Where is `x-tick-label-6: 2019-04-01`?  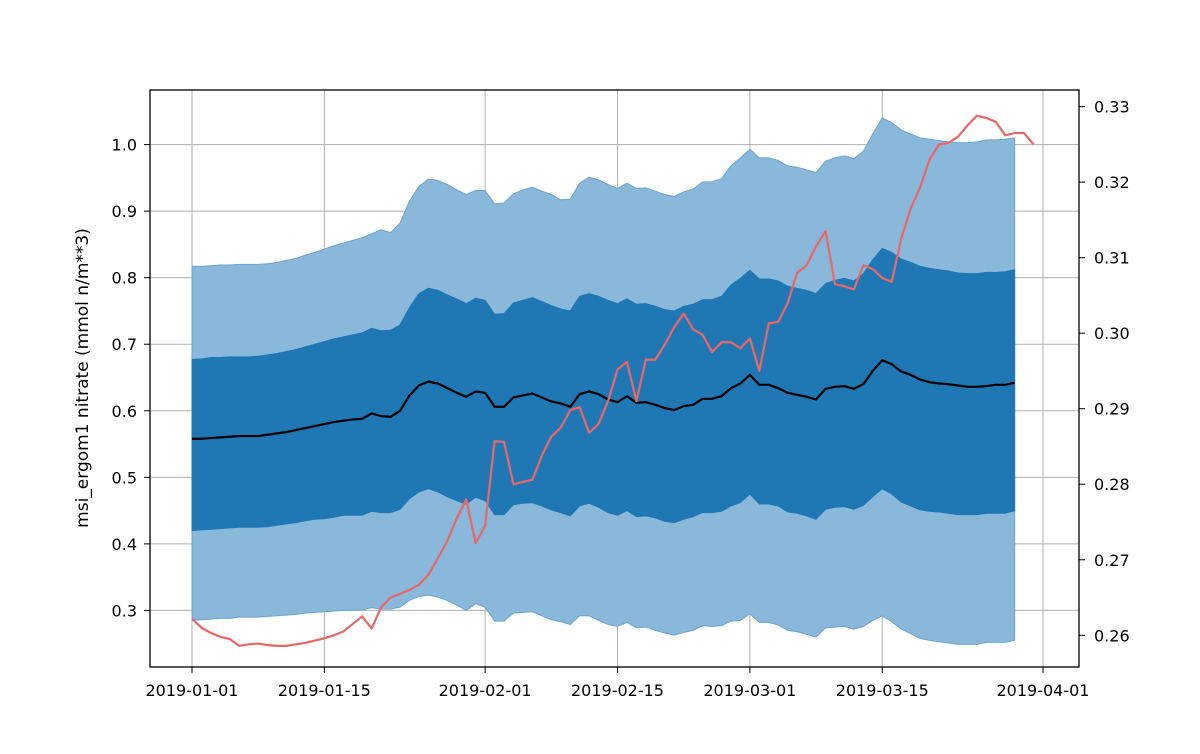 x-tick-label-6: 2019-04-01 is located at coordinates (1043, 690).